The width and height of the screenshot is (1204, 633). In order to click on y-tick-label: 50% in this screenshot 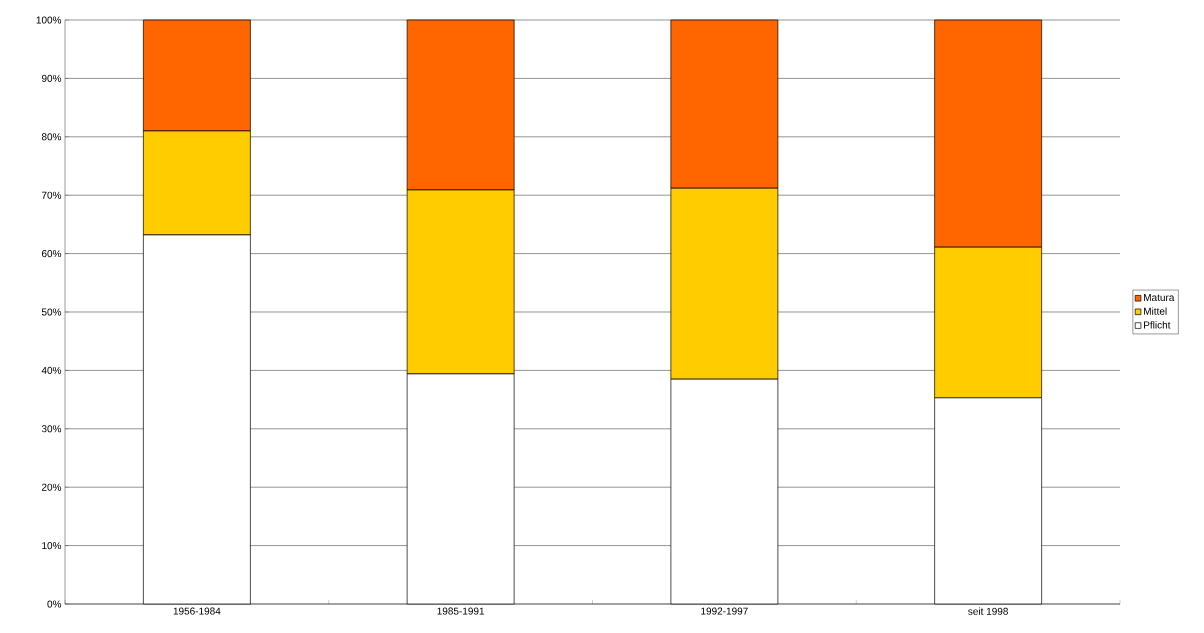, I will do `click(51, 312)`.